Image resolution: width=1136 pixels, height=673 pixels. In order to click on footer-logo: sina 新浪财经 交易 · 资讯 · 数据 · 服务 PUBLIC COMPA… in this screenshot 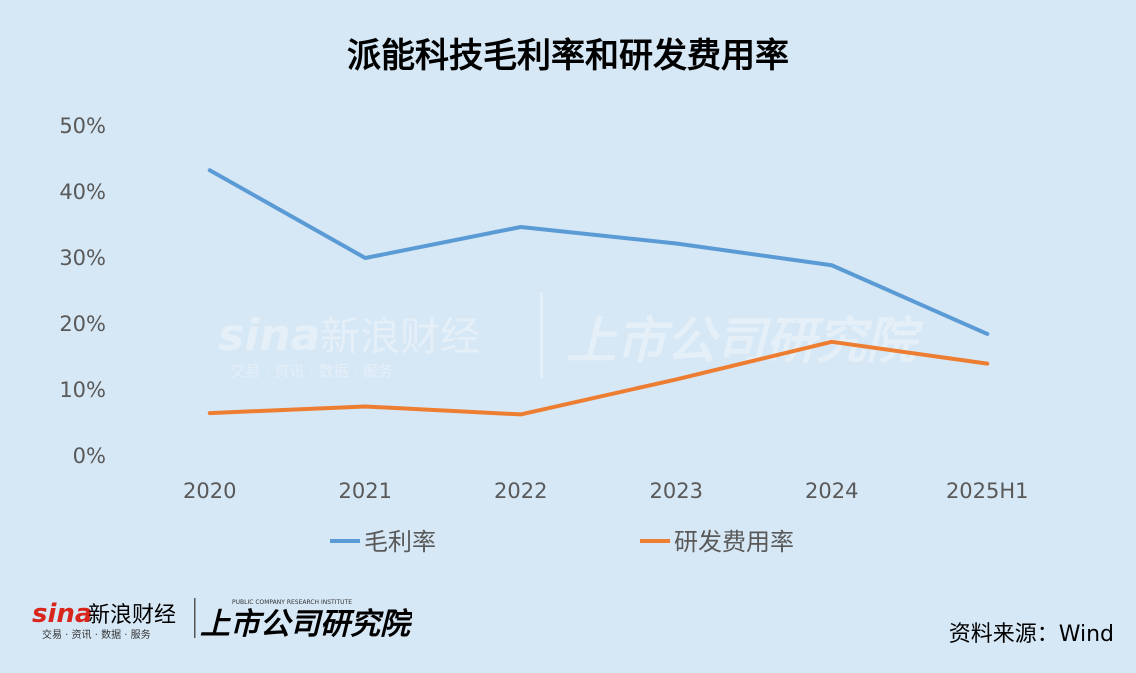, I will do `click(222, 620)`.